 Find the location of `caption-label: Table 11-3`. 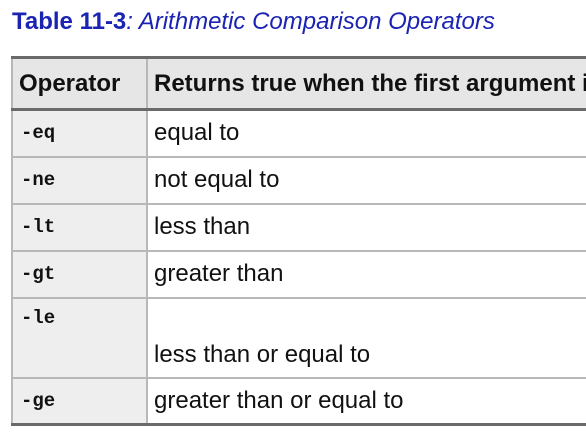

caption-label: Table 11-3 is located at coordinates (69, 21).